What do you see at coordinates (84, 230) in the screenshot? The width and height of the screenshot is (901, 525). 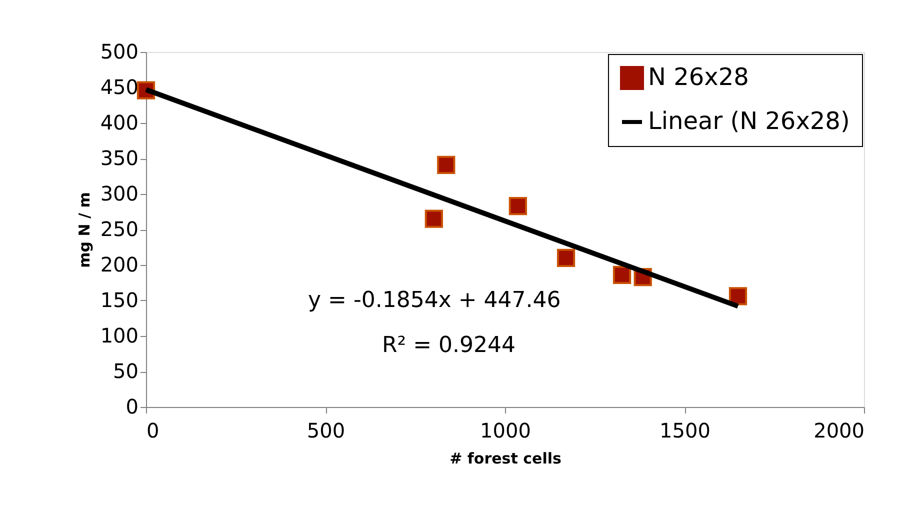 I see `y-axis-title: mg N / m` at bounding box center [84, 230].